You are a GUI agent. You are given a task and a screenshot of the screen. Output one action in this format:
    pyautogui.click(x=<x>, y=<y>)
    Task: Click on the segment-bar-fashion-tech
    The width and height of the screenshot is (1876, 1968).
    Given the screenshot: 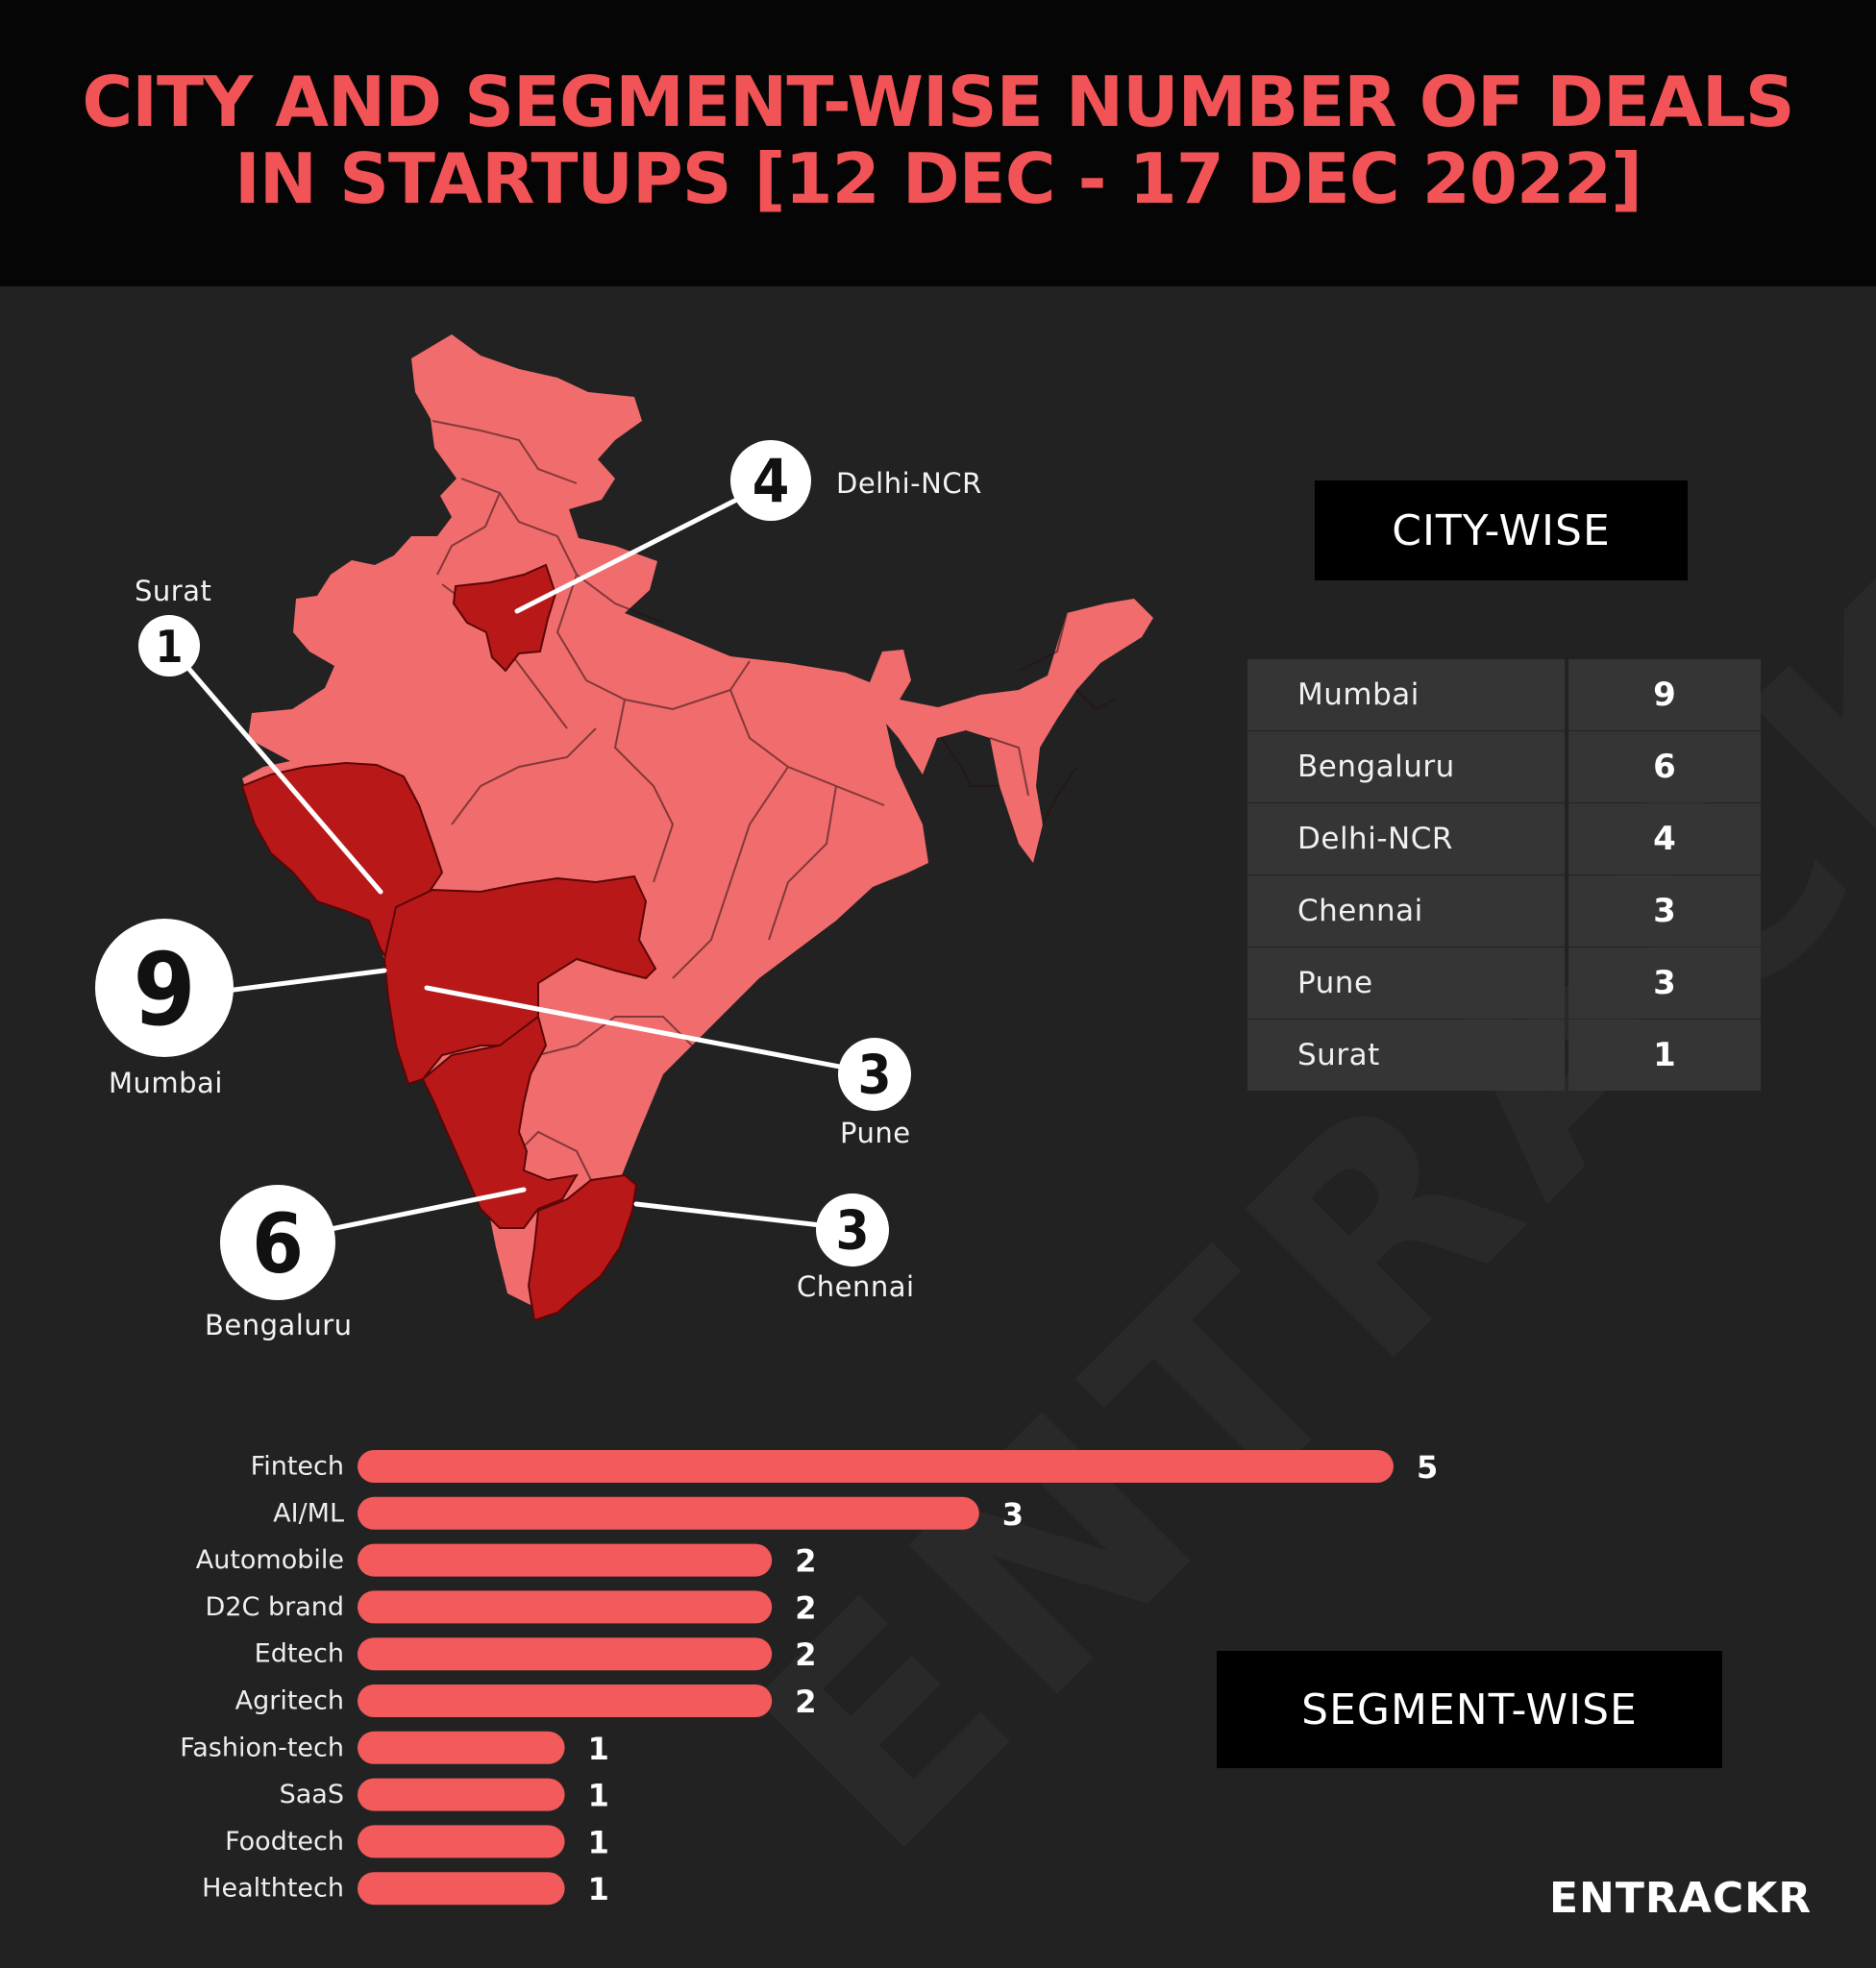 What is the action you would take?
    pyautogui.click(x=462, y=1748)
    